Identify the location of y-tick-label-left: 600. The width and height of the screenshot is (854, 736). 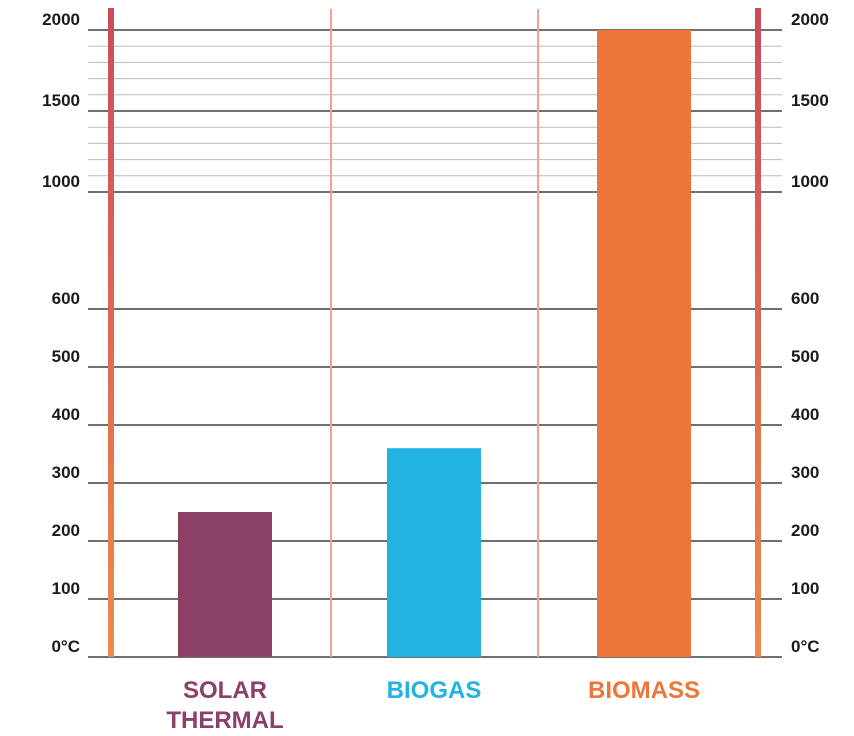
(66, 298).